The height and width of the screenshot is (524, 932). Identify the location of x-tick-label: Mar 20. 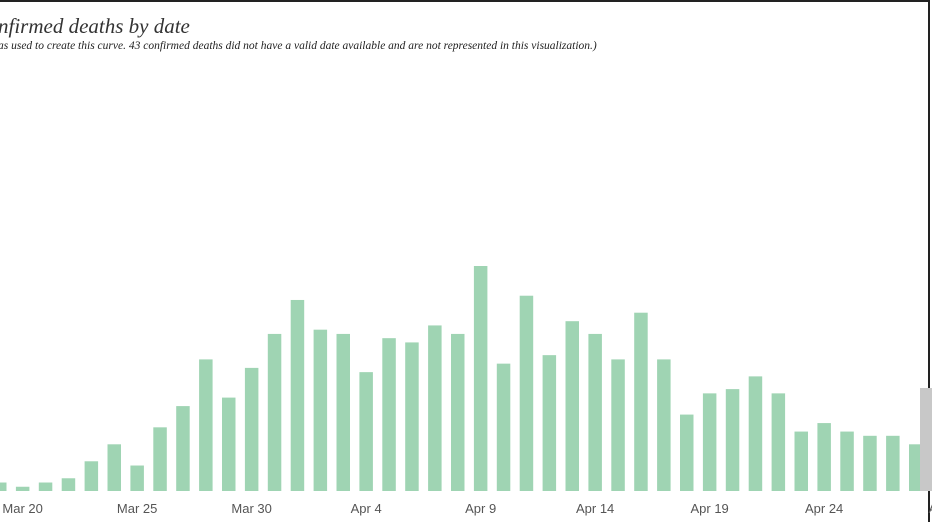
(22, 508).